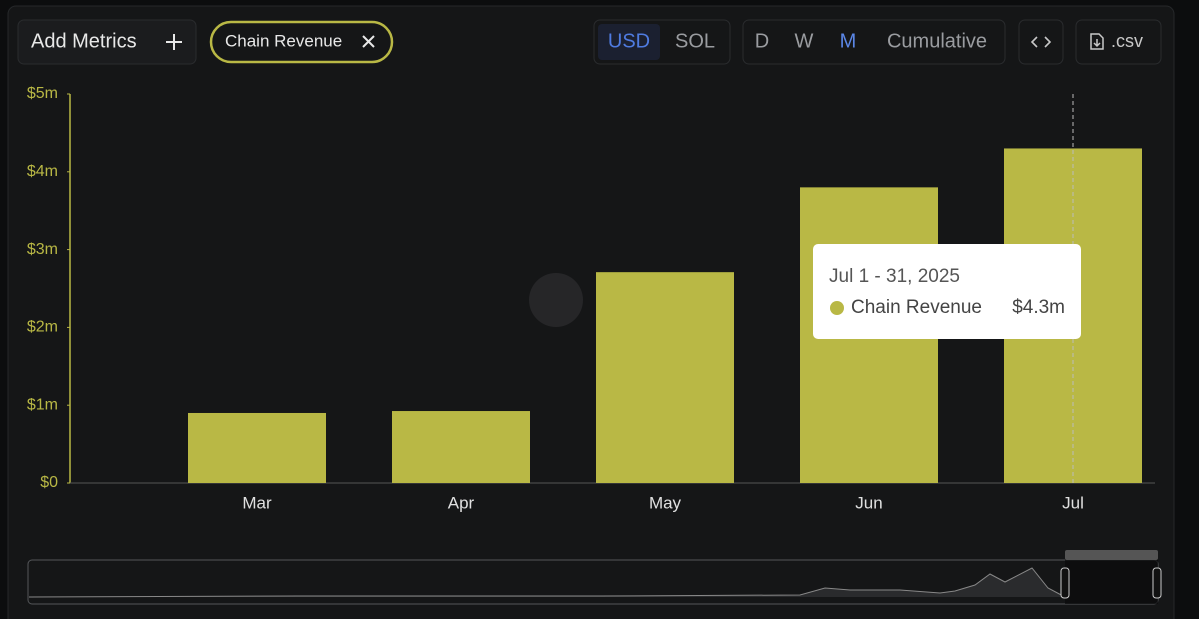  What do you see at coordinates (947, 291) in the screenshot?
I see `tooltip` at bounding box center [947, 291].